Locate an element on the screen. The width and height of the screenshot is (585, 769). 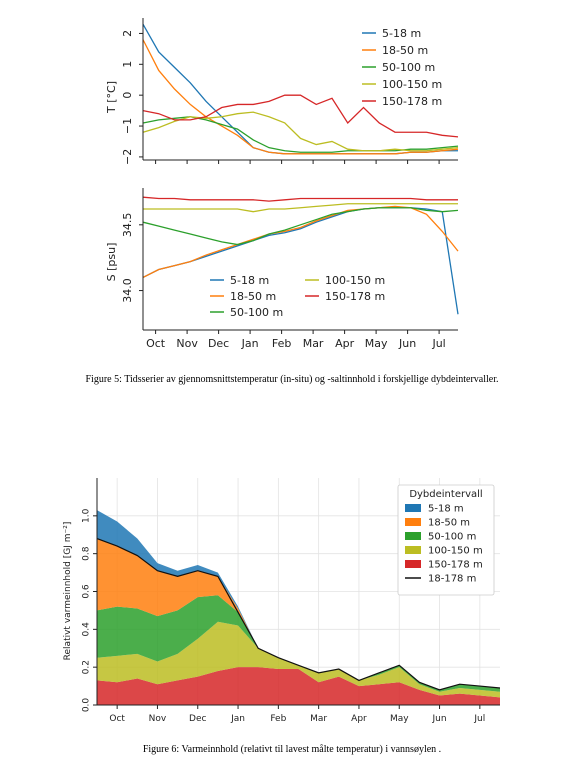
fig6-xtick-label: Jun is located at coordinates (439, 719).